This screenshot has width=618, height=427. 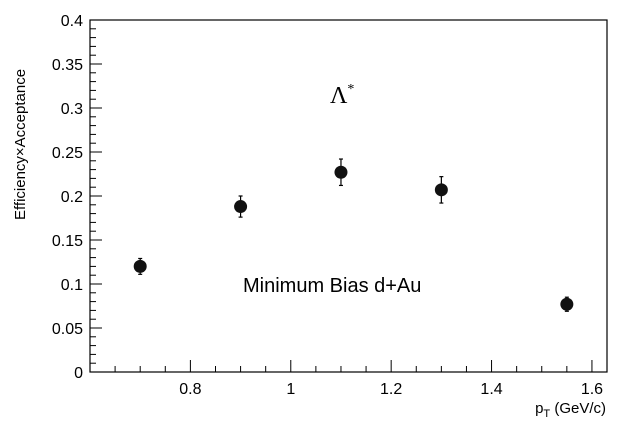 I want to click on dataset-label: Minimum Bias d+Au, so click(x=332, y=286).